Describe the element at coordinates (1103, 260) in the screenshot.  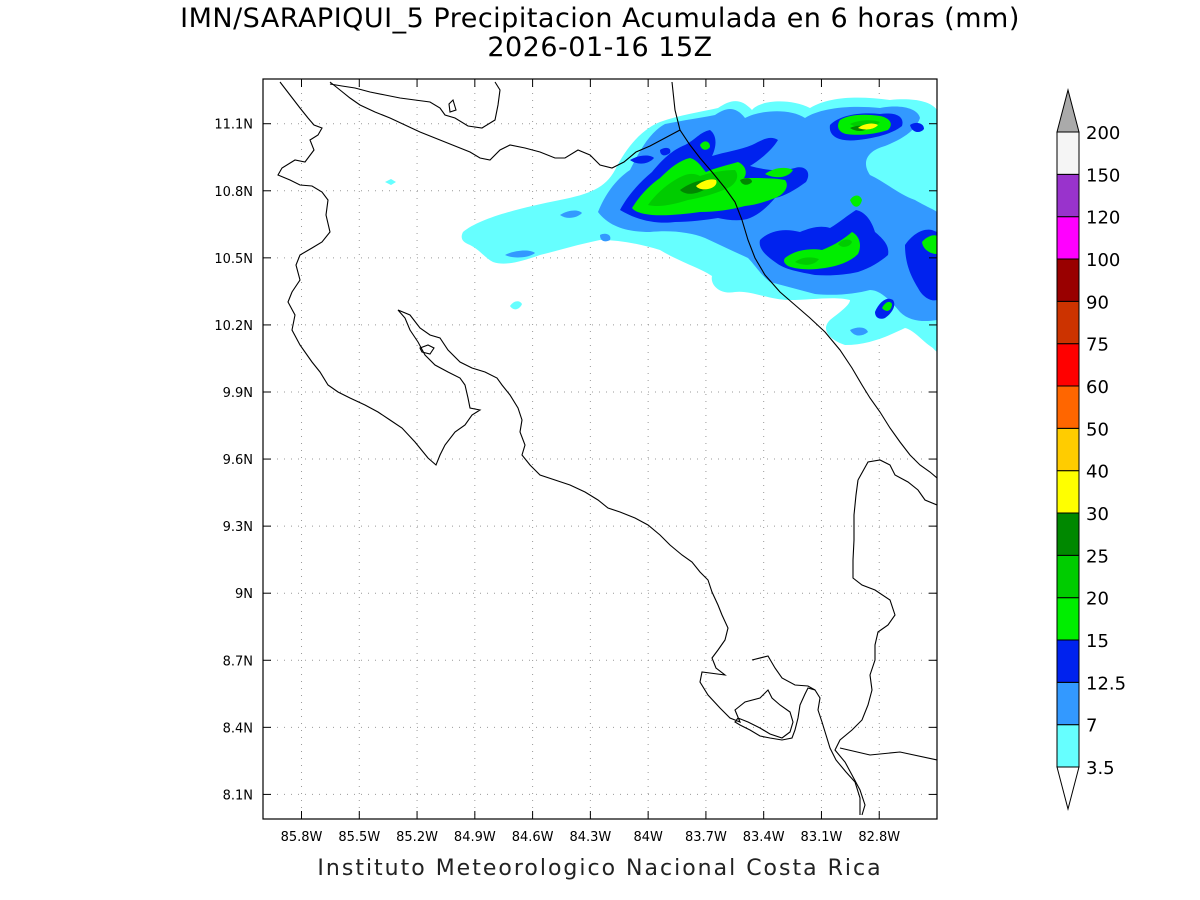
I see `colorbar-label: 100` at that location.